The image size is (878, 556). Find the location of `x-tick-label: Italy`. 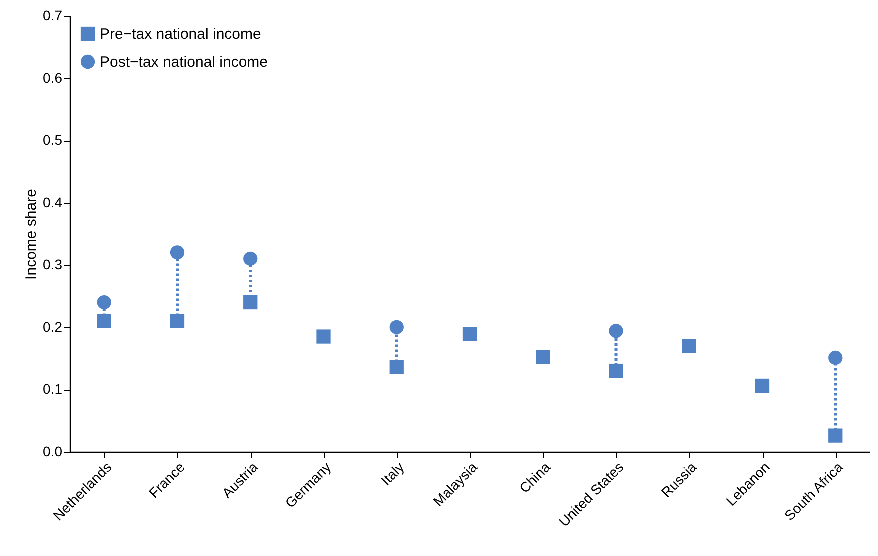

x-tick-label: Italy is located at coordinates (393, 474).